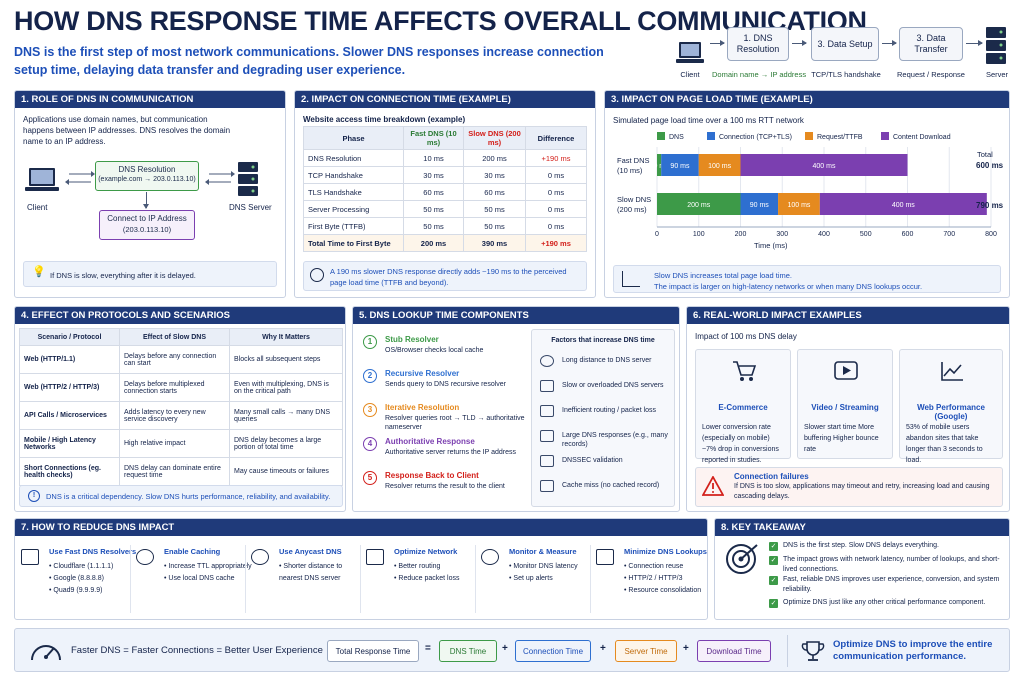 The image size is (1024, 683). Describe the element at coordinates (742, 559) in the screenshot. I see `target-icon` at that location.